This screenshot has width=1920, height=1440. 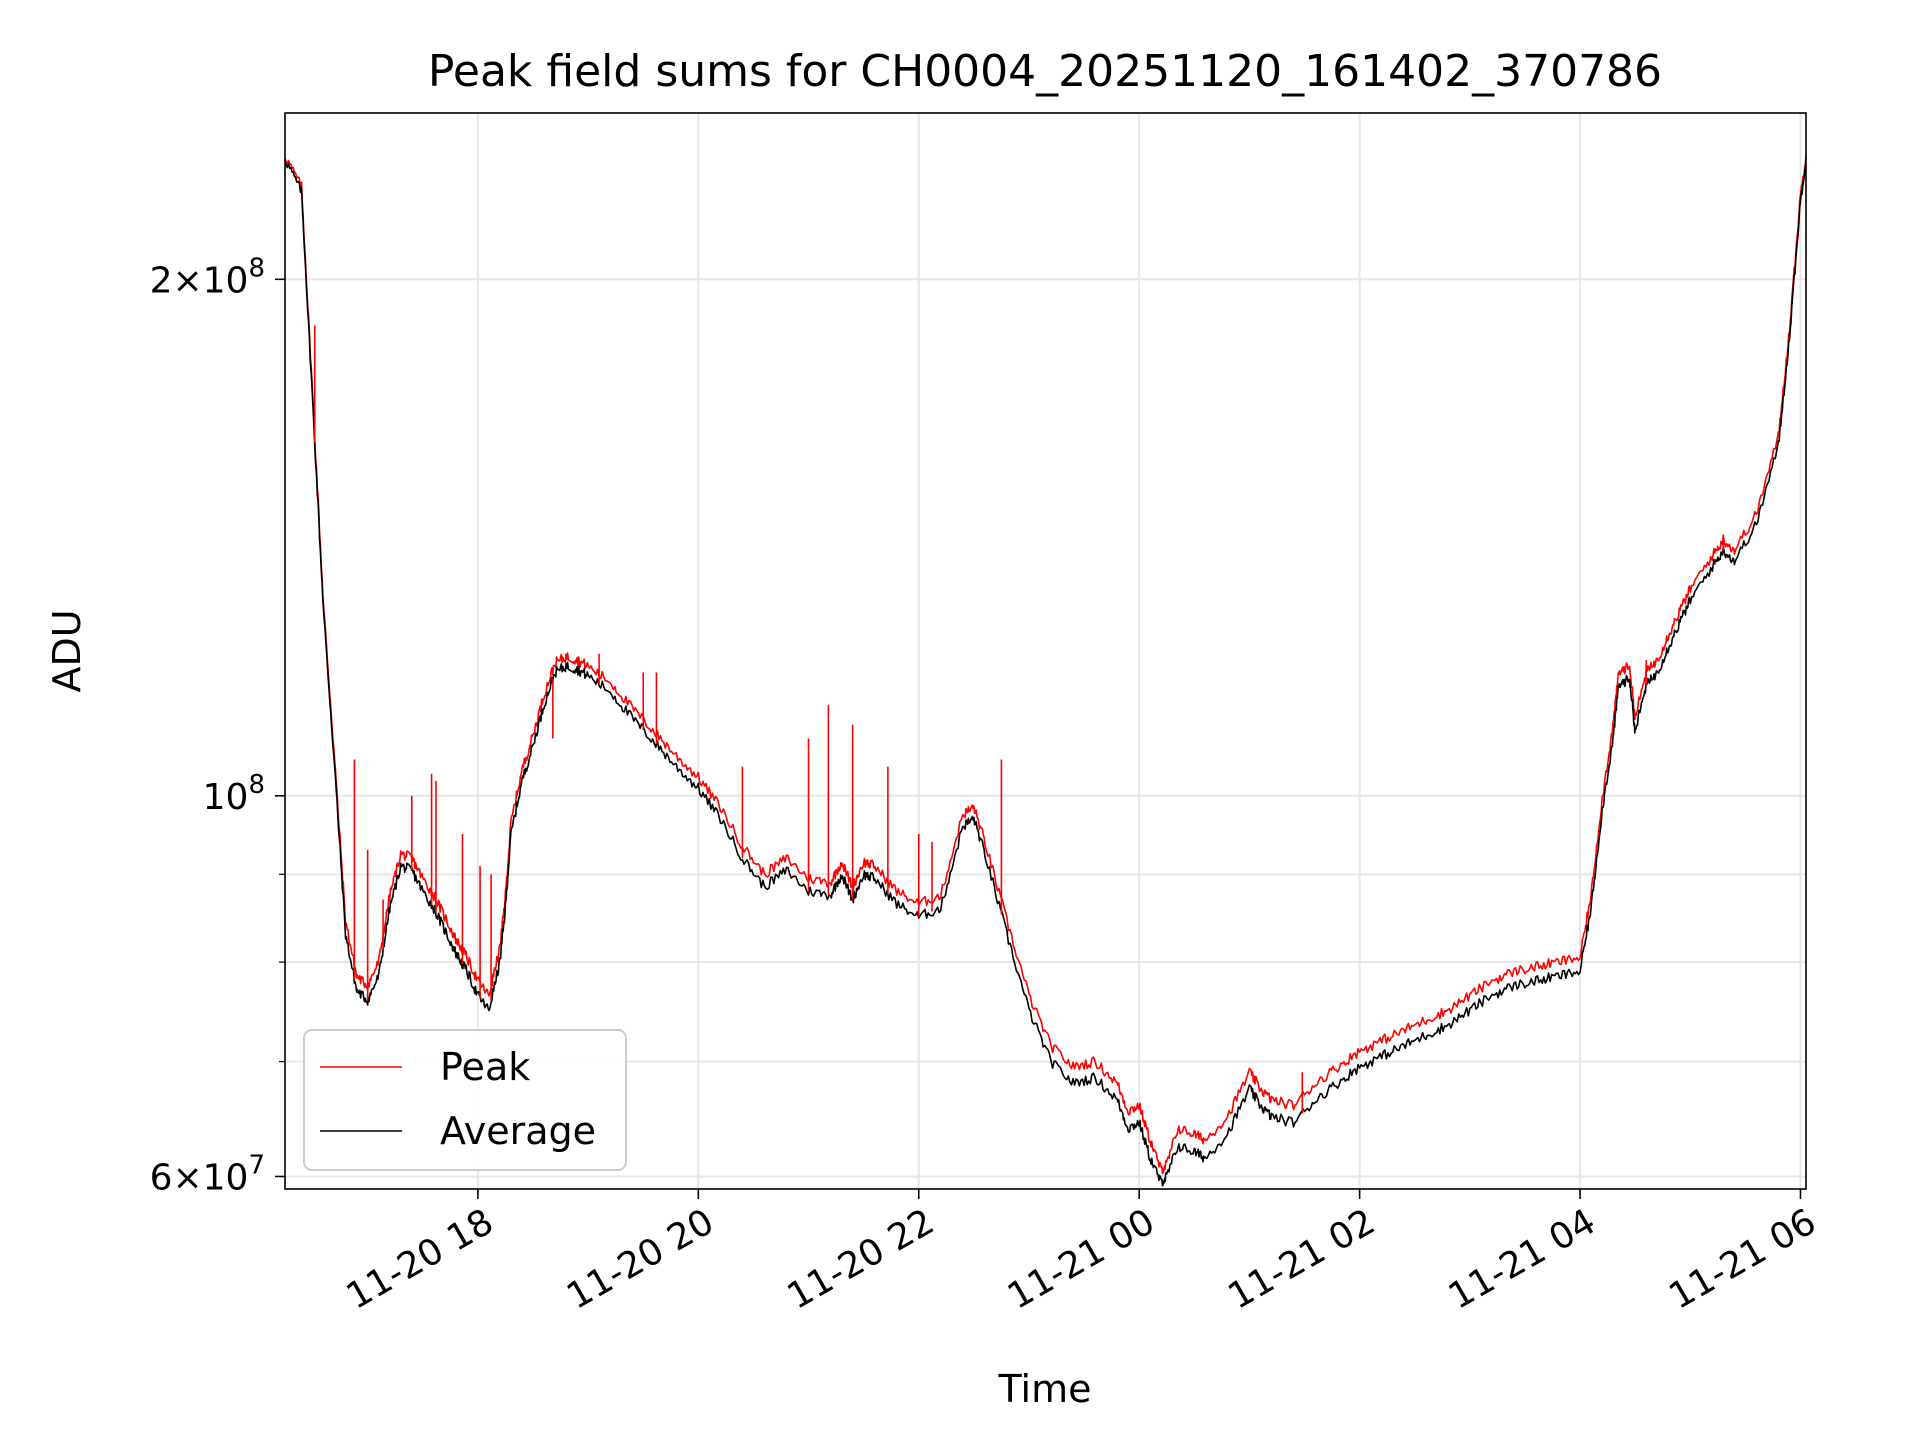 I want to click on y-axis-label: ADU, so click(x=67, y=650).